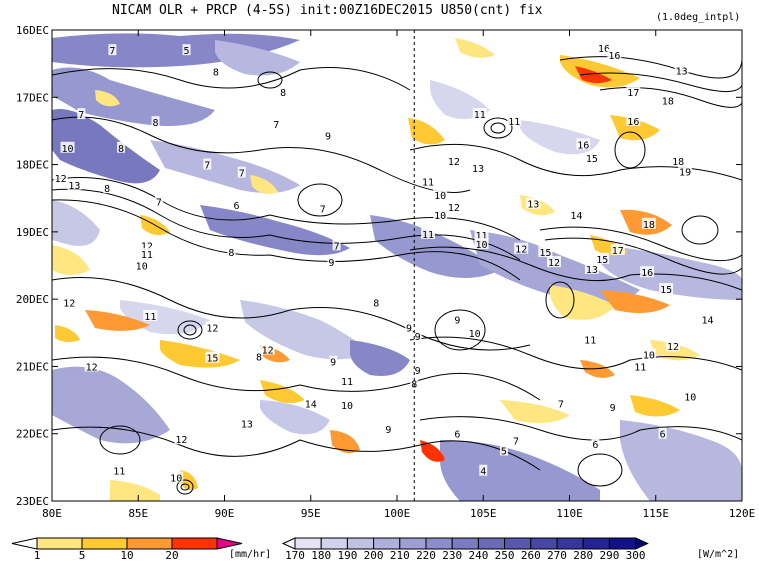  I want to click on y-tick-label: 19DEC, so click(32, 232).